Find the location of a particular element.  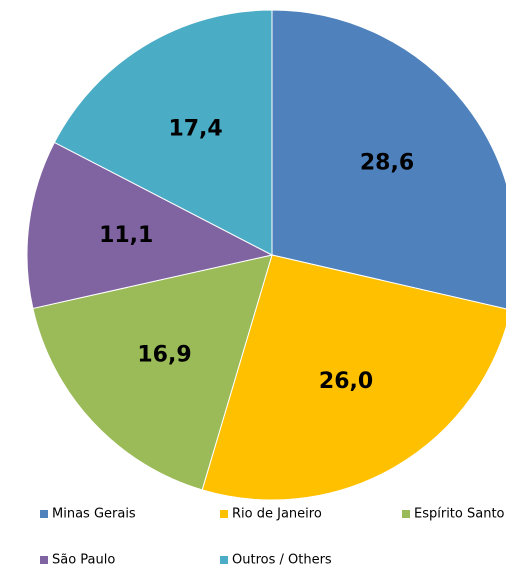

data-label: 28,6 is located at coordinates (387, 162).